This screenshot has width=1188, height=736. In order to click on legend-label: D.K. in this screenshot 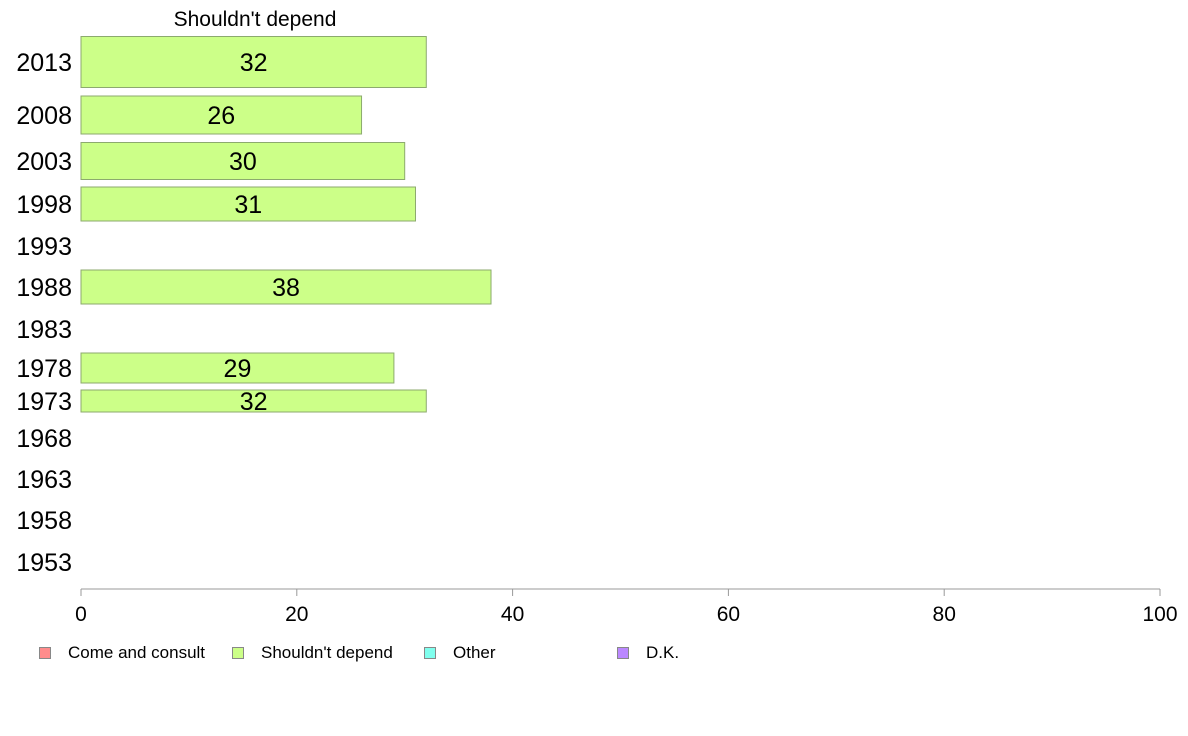, I will do `click(663, 652)`.